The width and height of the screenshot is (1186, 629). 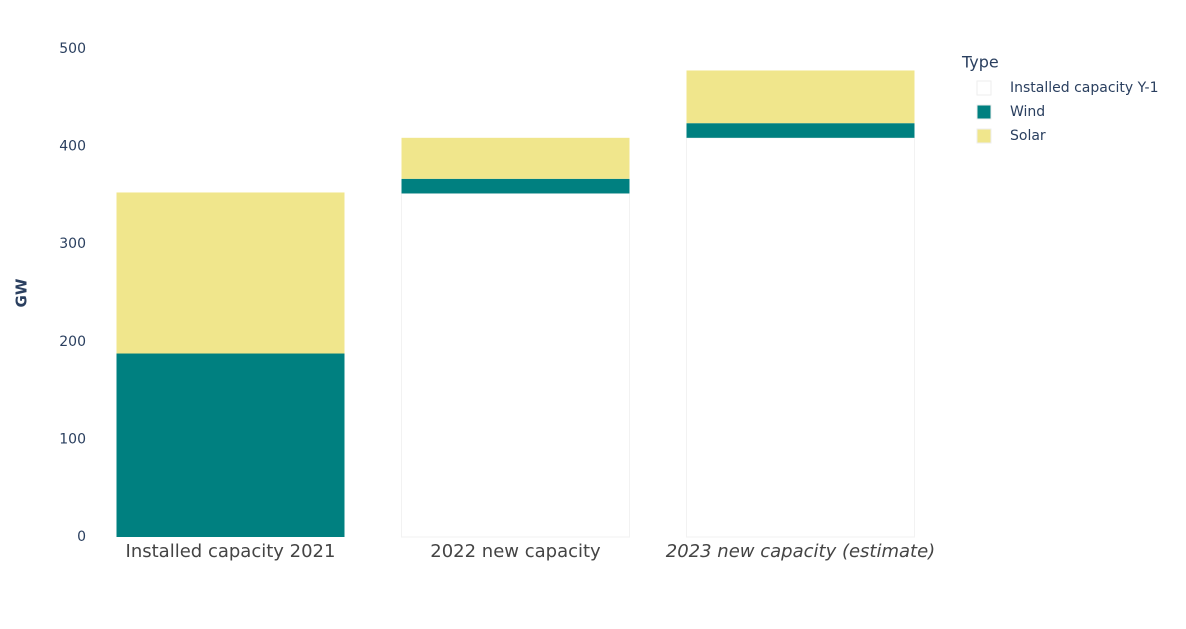 I want to click on y-tick-label: 500, so click(x=72, y=49).